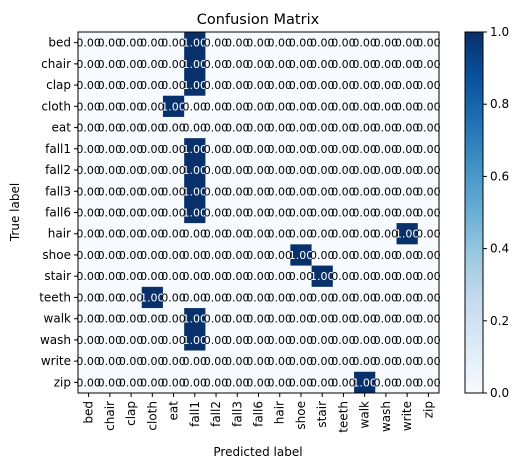 This screenshot has height=470, width=526. What do you see at coordinates (195, 43) in the screenshot?
I see `cell-value-label: 1.00` at bounding box center [195, 43].